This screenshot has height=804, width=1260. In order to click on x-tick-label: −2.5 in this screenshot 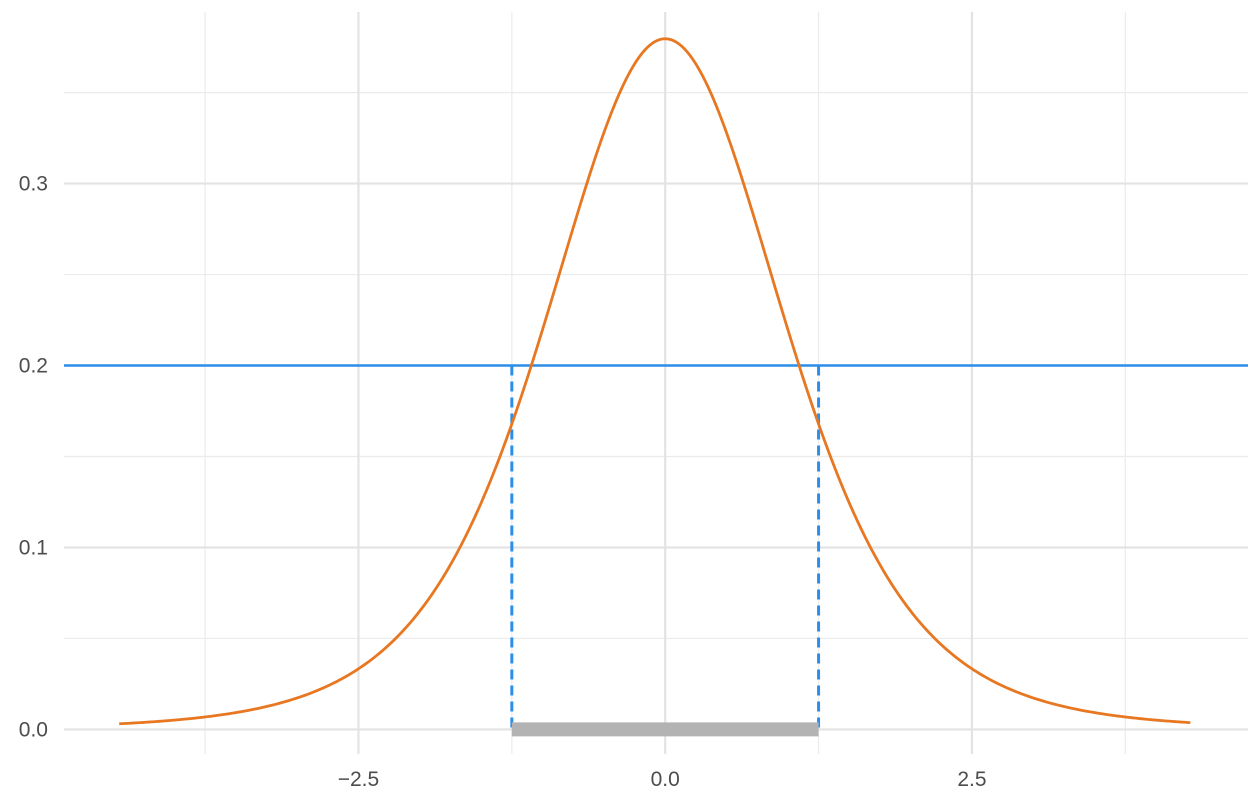, I will do `click(358, 779)`.